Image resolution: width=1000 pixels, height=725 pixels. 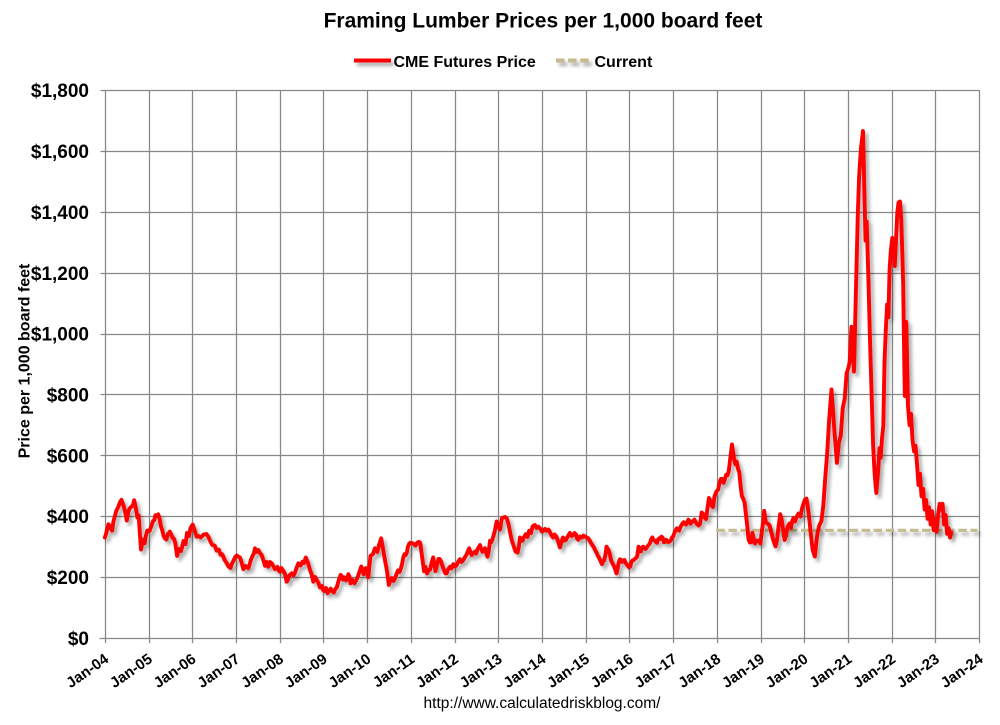 What do you see at coordinates (68, 517) in the screenshot?
I see `svg-text: $400` at bounding box center [68, 517].